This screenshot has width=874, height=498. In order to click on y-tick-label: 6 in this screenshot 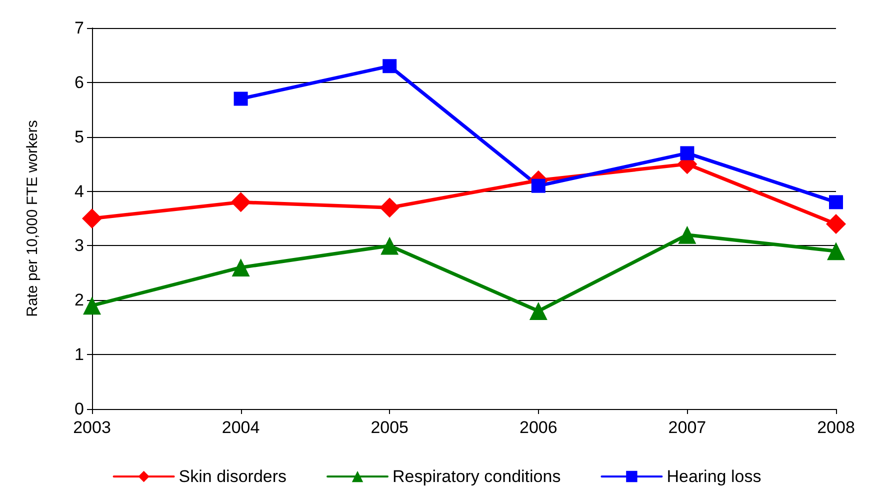, I will do `click(79, 82)`.